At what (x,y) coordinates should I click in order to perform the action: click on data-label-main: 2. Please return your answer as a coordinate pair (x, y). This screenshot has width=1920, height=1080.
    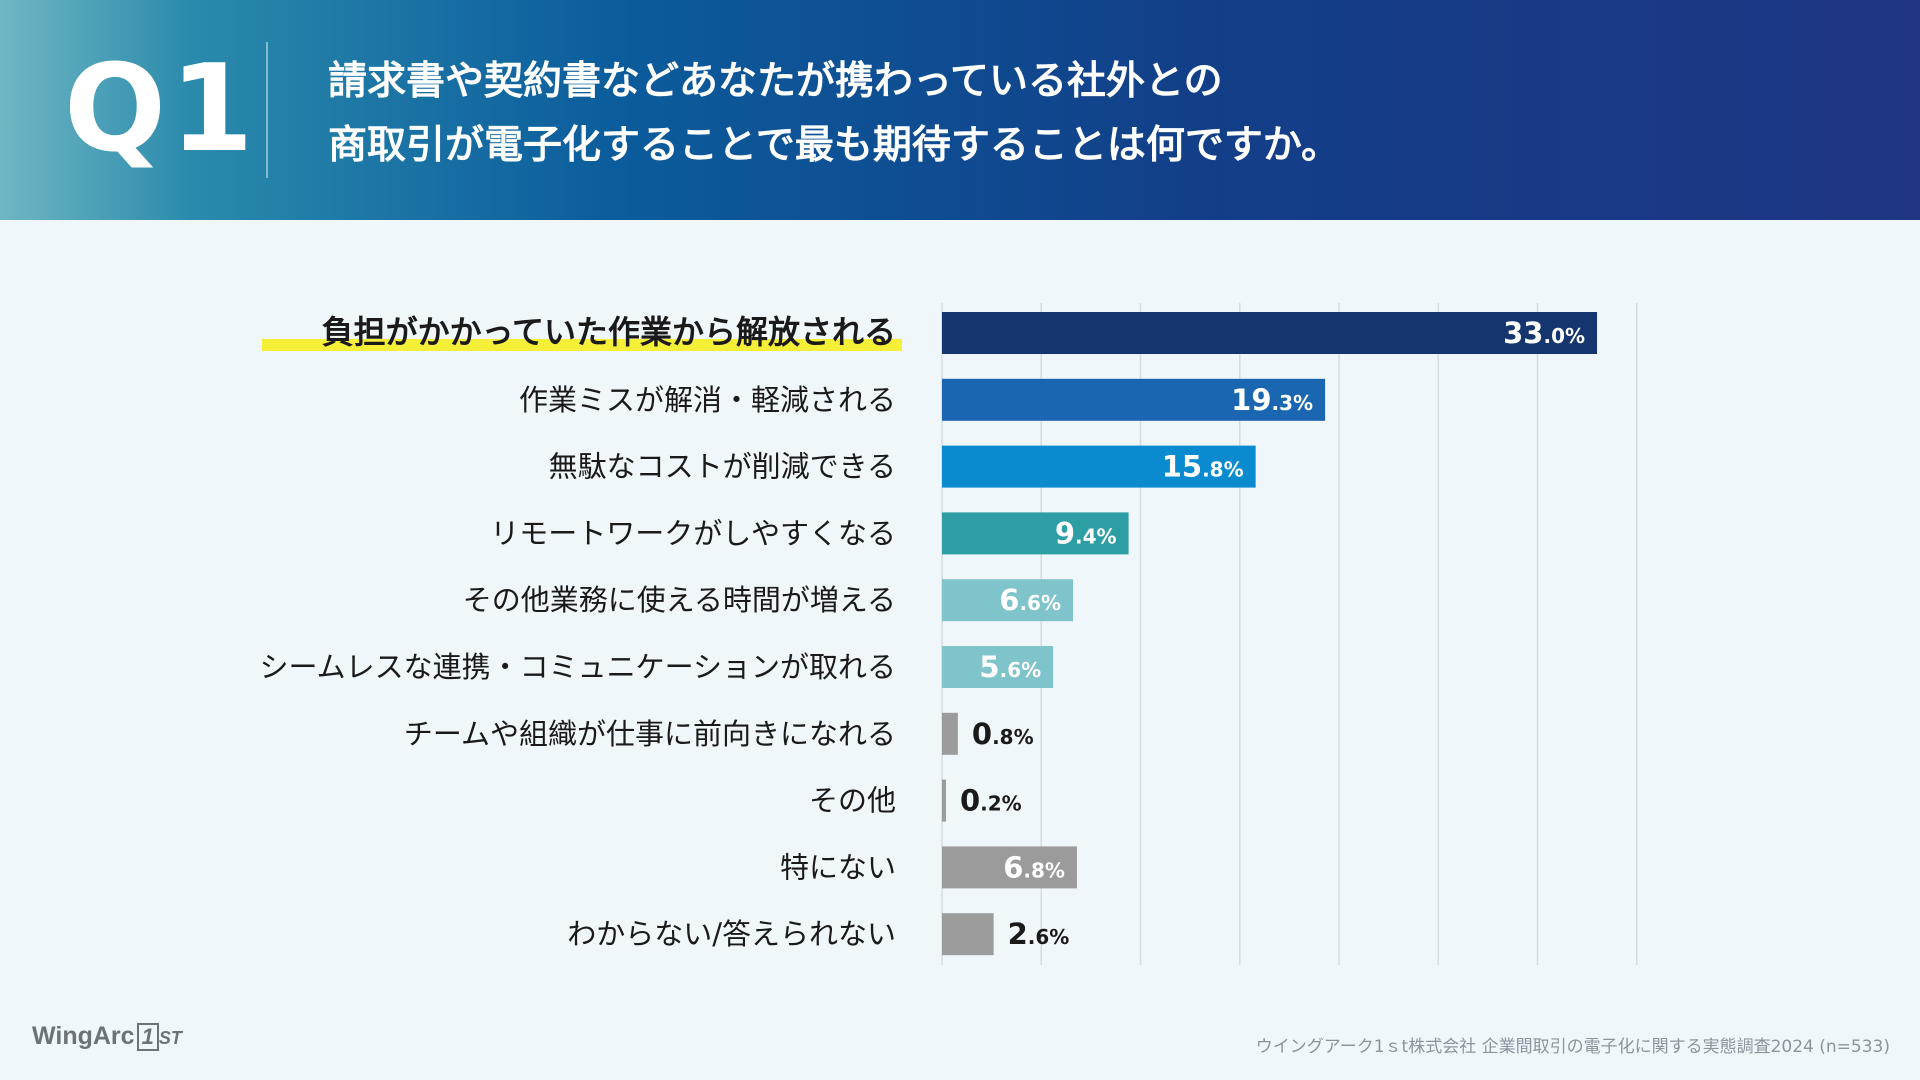
    Looking at the image, I should click on (1018, 934).